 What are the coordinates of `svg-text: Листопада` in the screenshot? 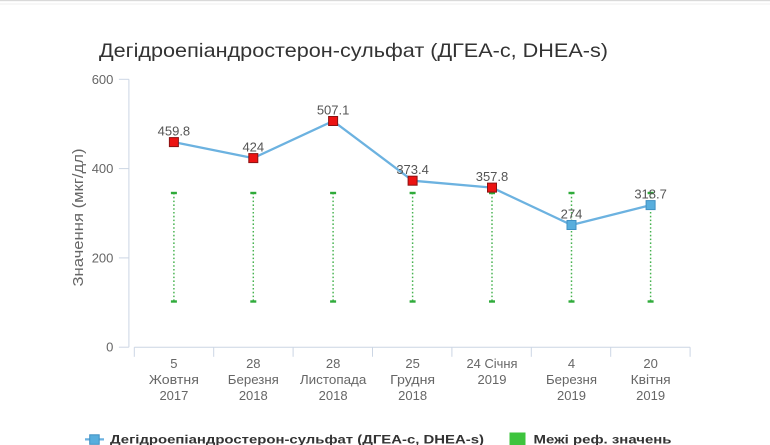 It's located at (333, 379).